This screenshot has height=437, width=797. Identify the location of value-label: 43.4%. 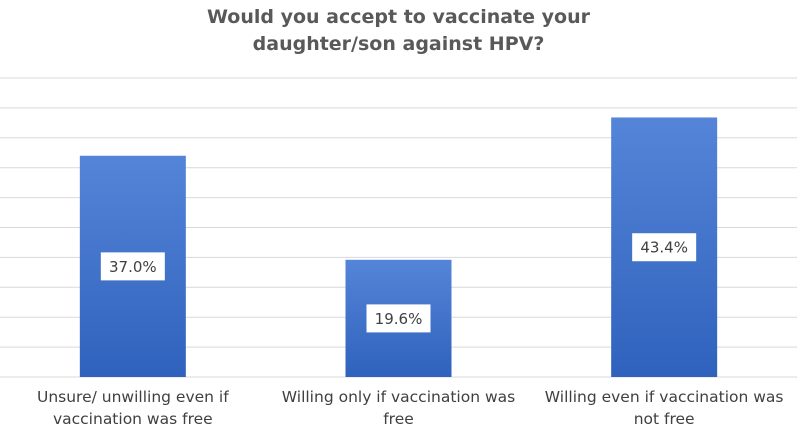
(664, 248).